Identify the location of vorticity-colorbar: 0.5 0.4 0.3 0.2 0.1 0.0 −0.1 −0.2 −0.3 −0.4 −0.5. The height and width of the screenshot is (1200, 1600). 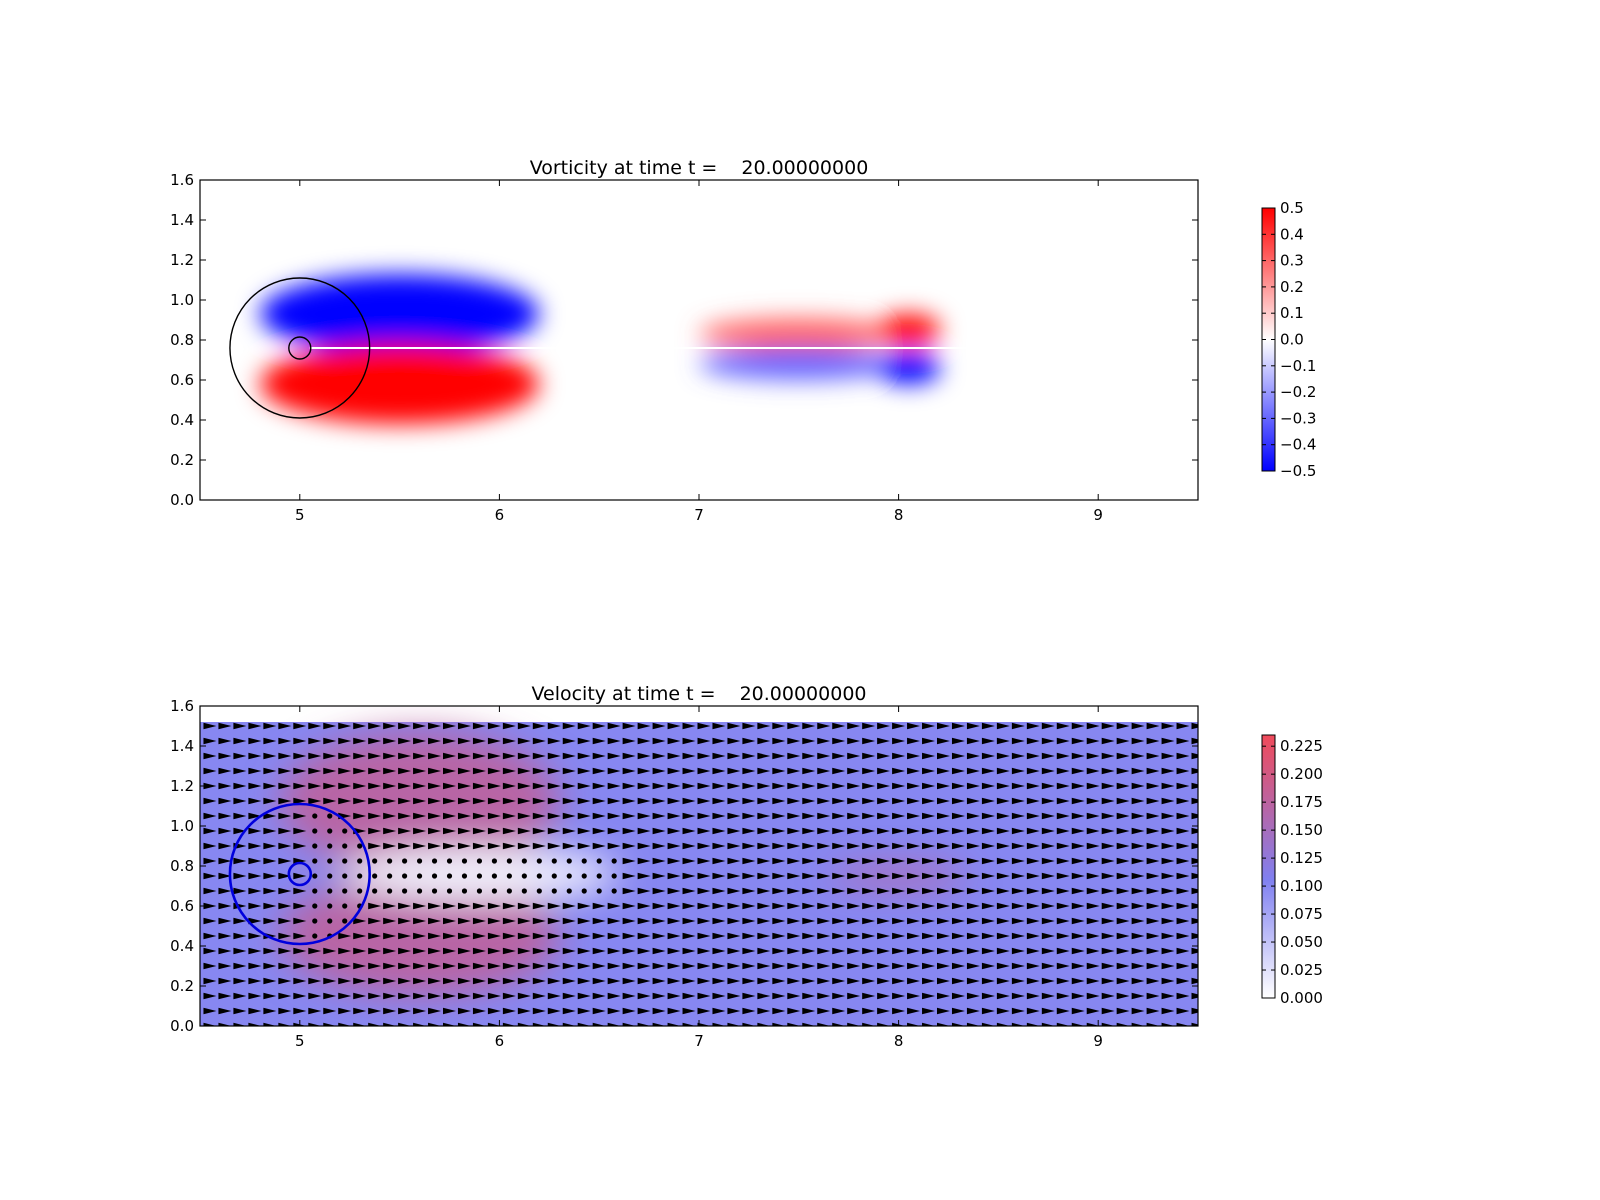
(1288, 339).